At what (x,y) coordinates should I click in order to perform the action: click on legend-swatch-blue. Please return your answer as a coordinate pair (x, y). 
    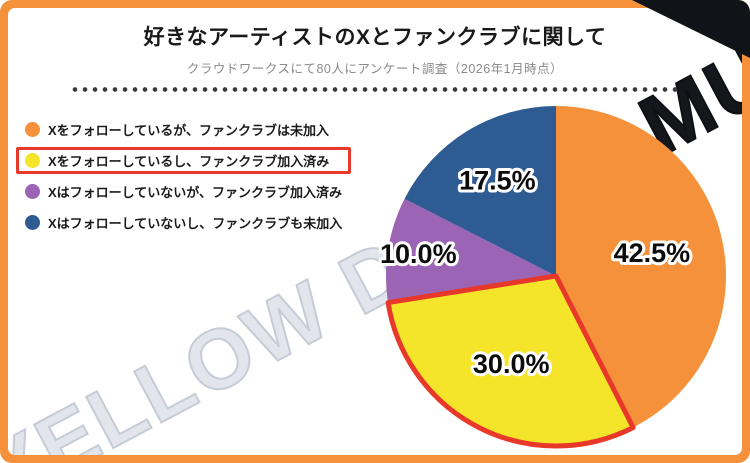
    Looking at the image, I should click on (32, 222).